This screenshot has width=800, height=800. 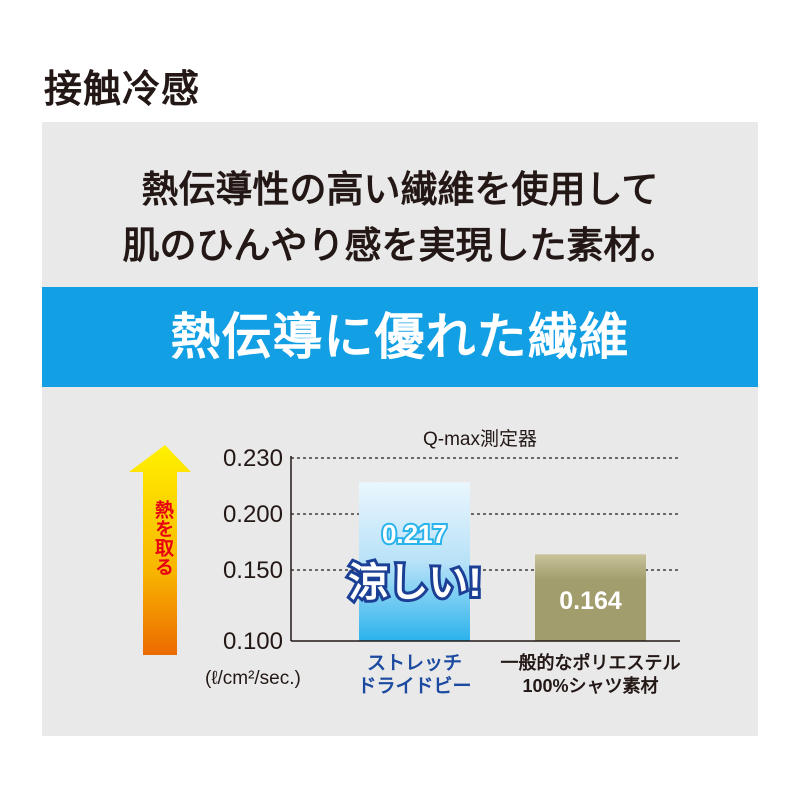 What do you see at coordinates (590, 601) in the screenshot?
I see `bar-value-label: 0.164` at bounding box center [590, 601].